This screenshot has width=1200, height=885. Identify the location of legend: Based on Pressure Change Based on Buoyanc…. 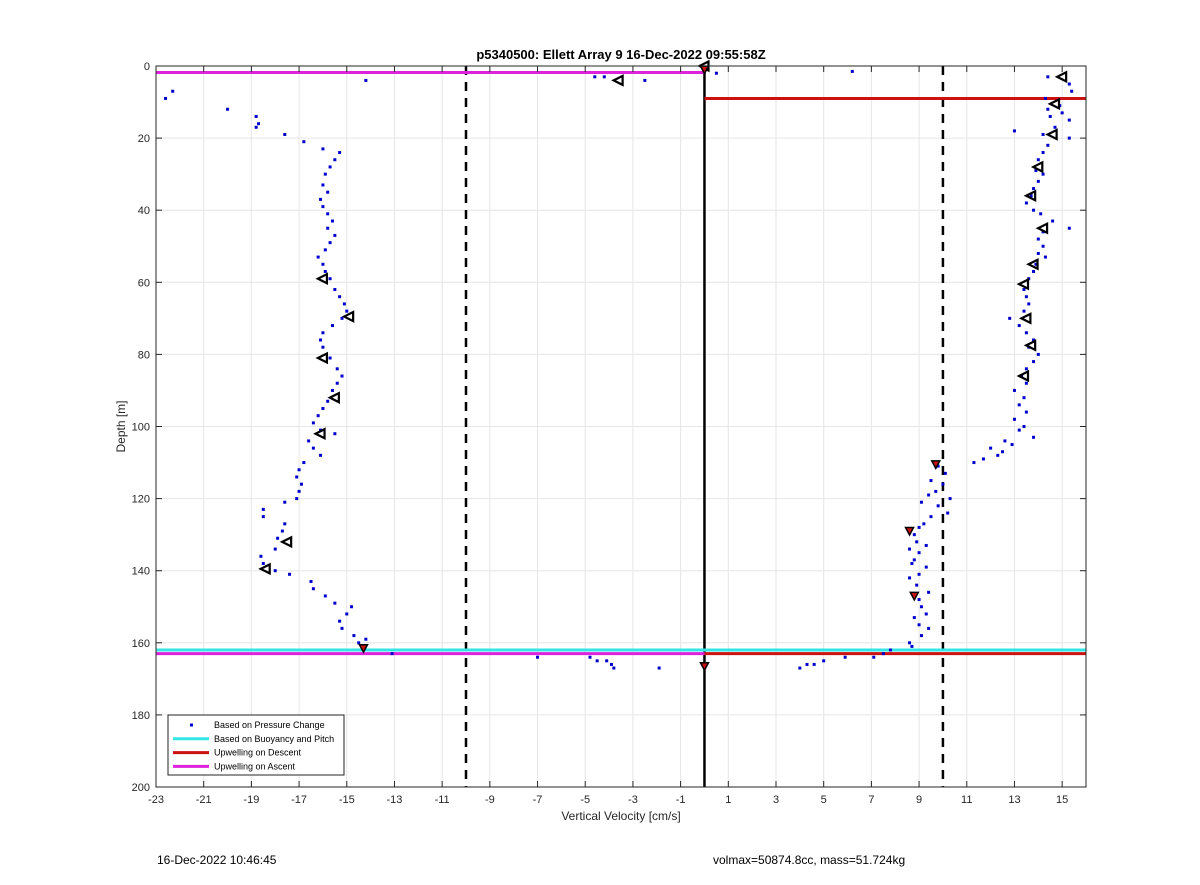
(256, 745).